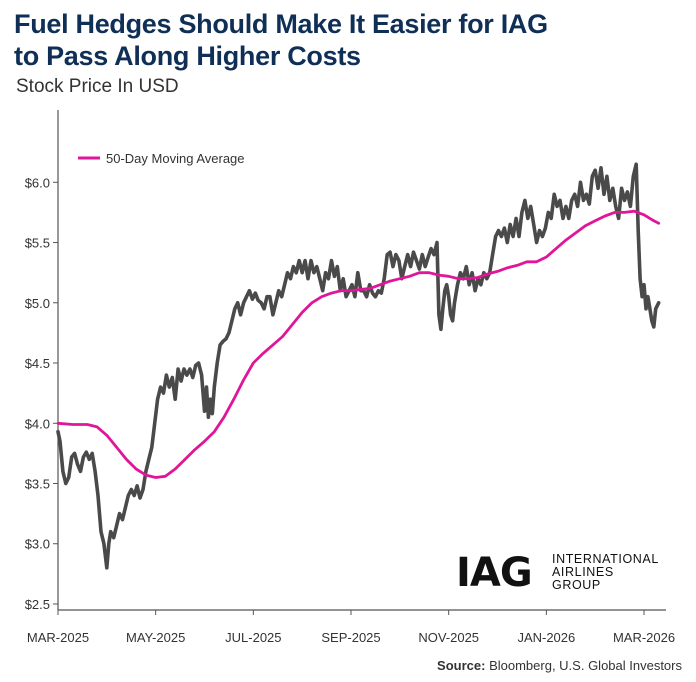 The image size is (696, 682). What do you see at coordinates (175, 158) in the screenshot?
I see `legend-label-moving-average: 50-Day Moving Average` at bounding box center [175, 158].